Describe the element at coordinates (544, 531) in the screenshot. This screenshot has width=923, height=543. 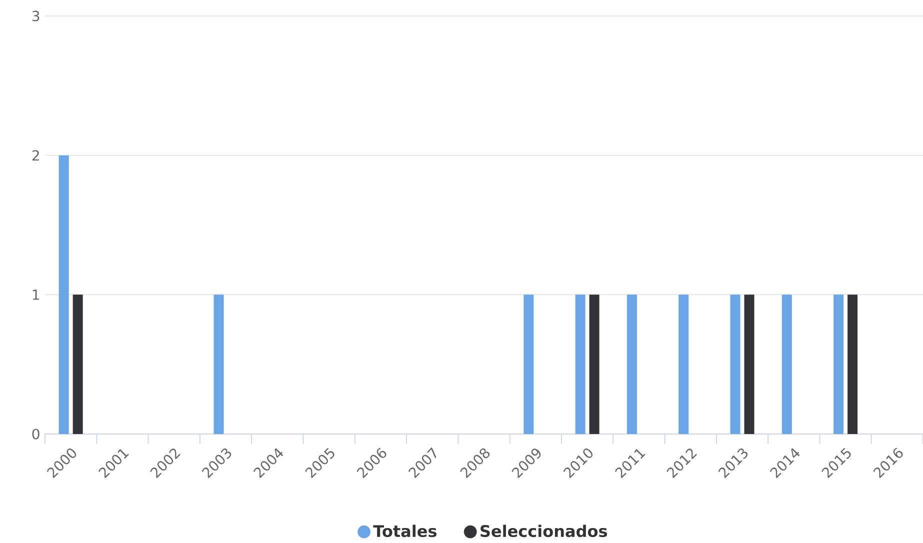
I see `legend-label: Seleccionados` at that location.